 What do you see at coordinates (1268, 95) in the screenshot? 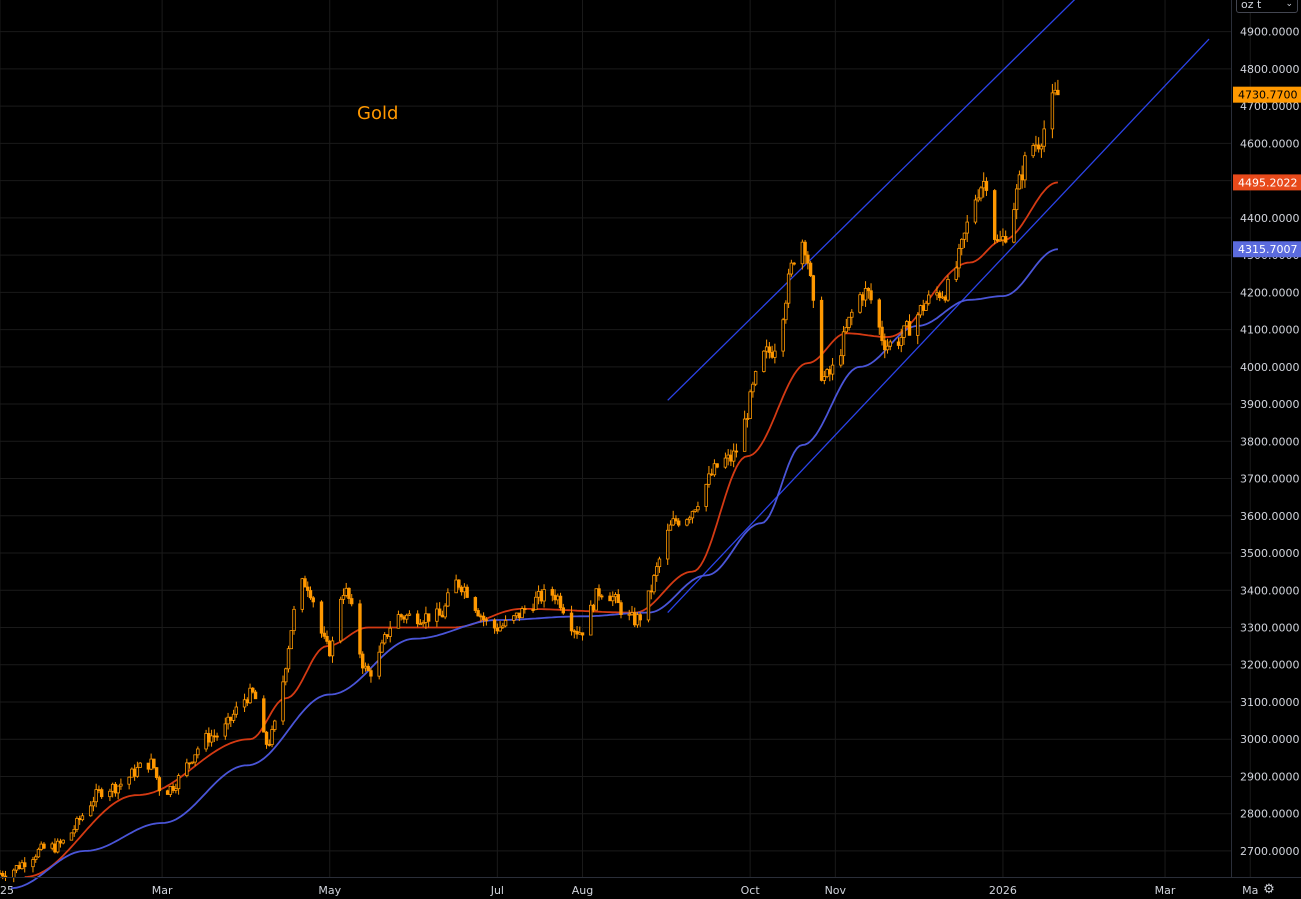
I see `price-badge-label: 4730.7700` at bounding box center [1268, 95].